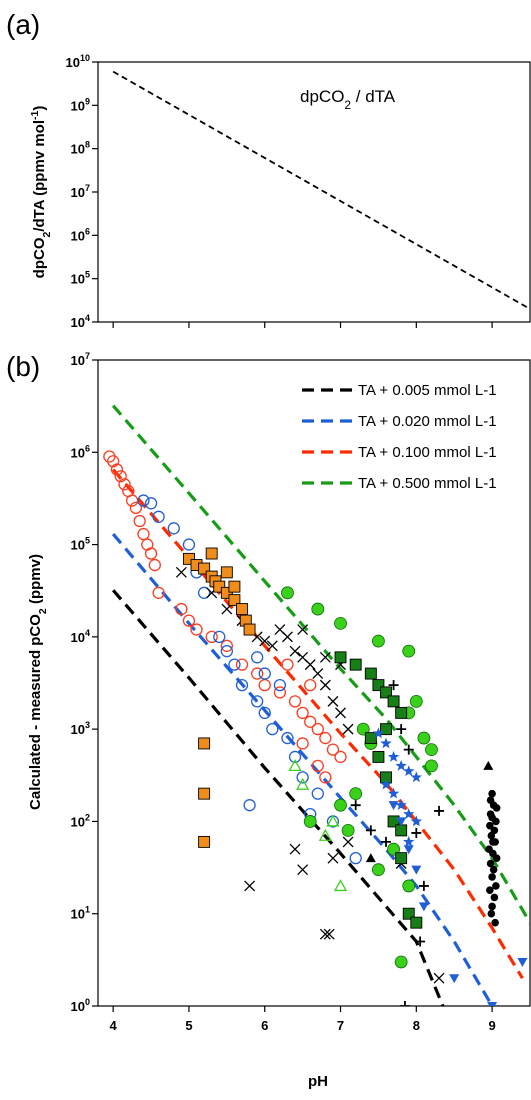  What do you see at coordinates (427, 483) in the screenshot?
I see `legend-label: TA + 0.500 mmol L-1` at bounding box center [427, 483].